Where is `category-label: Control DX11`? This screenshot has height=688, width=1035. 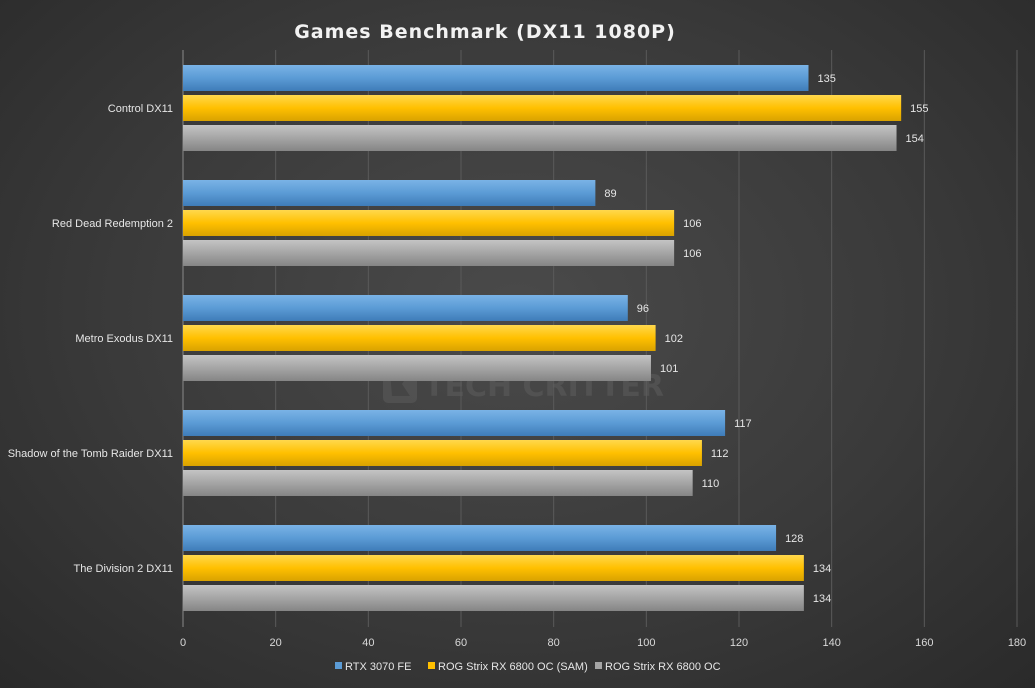 category-label: Control DX11 is located at coordinates (140, 109).